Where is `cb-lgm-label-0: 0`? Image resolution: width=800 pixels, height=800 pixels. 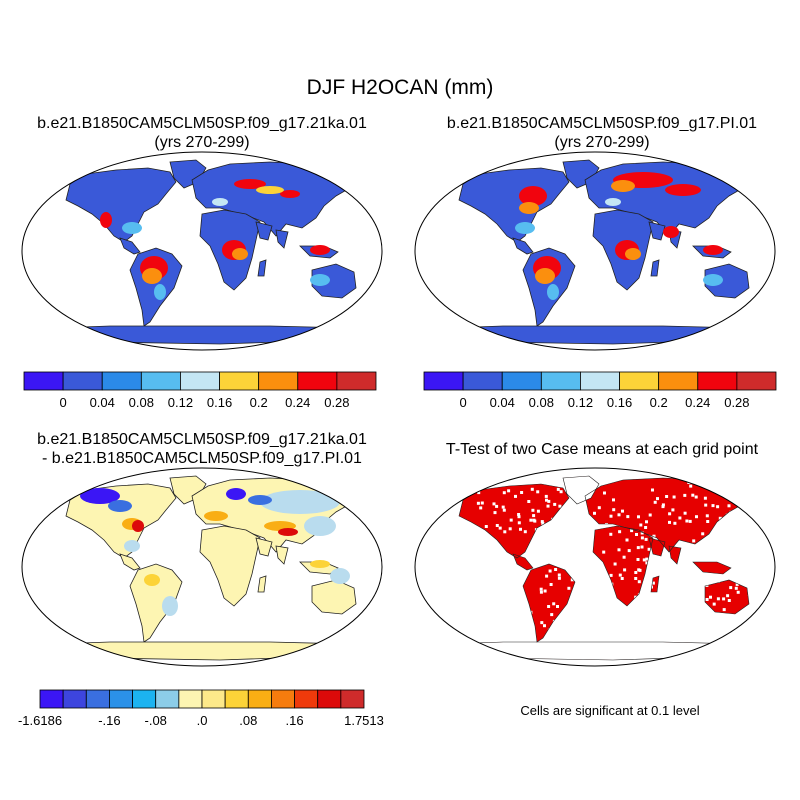 cb-lgm-label-0: 0 is located at coordinates (62, 402).